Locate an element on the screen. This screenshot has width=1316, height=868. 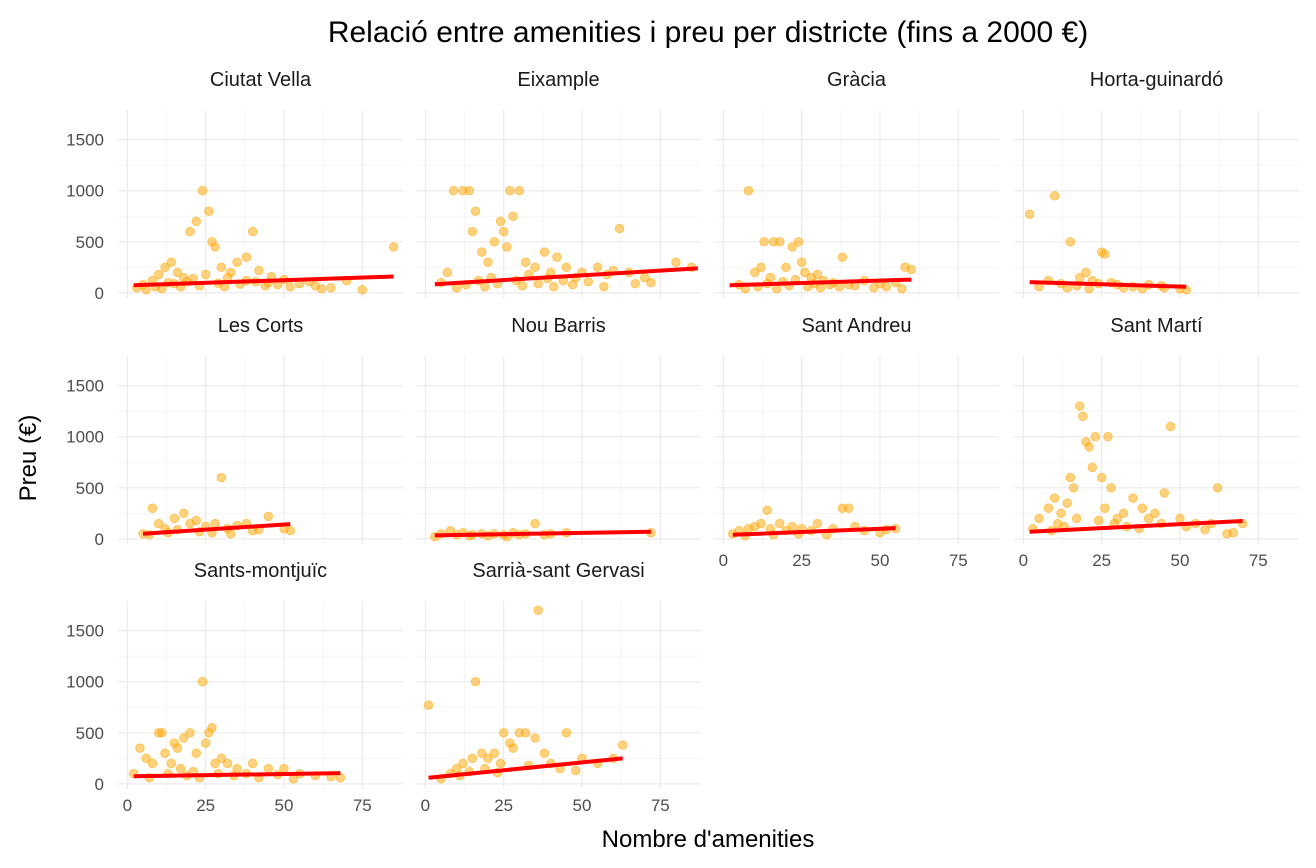
panel-nou-barris: Nou Barris is located at coordinates (558, 429).